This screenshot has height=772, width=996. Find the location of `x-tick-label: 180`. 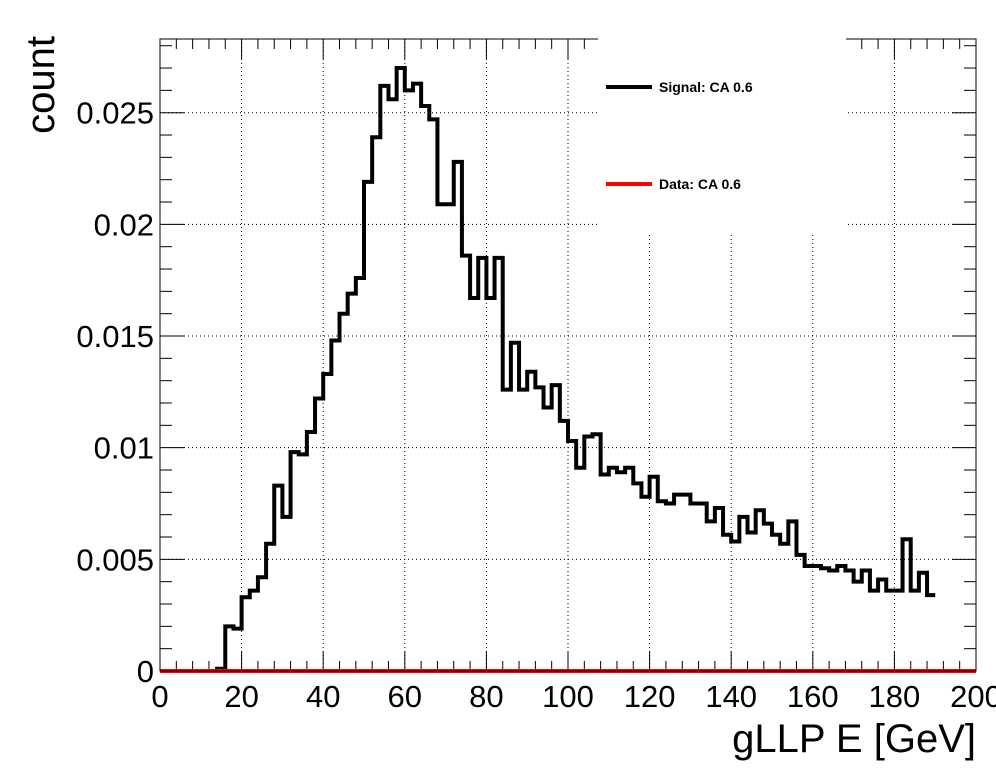

x-tick-label: 180 is located at coordinates (895, 696).